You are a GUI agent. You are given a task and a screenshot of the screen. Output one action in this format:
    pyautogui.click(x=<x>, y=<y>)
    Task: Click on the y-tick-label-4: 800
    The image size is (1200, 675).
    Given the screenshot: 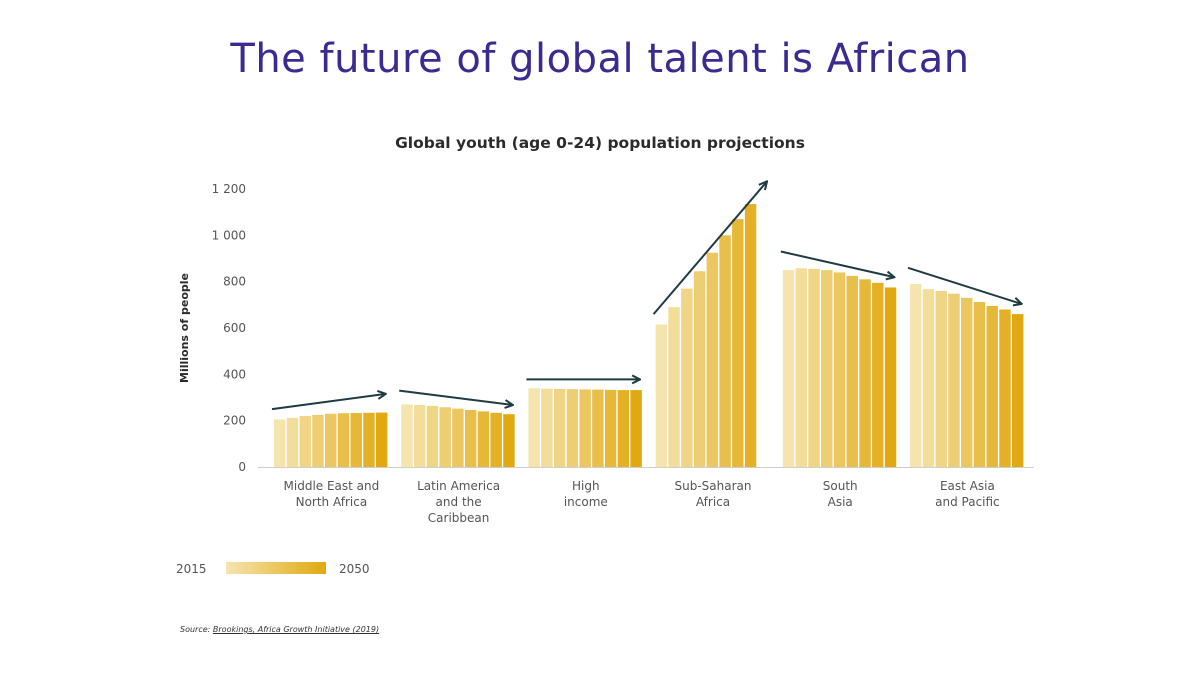 What is the action you would take?
    pyautogui.click(x=234, y=282)
    